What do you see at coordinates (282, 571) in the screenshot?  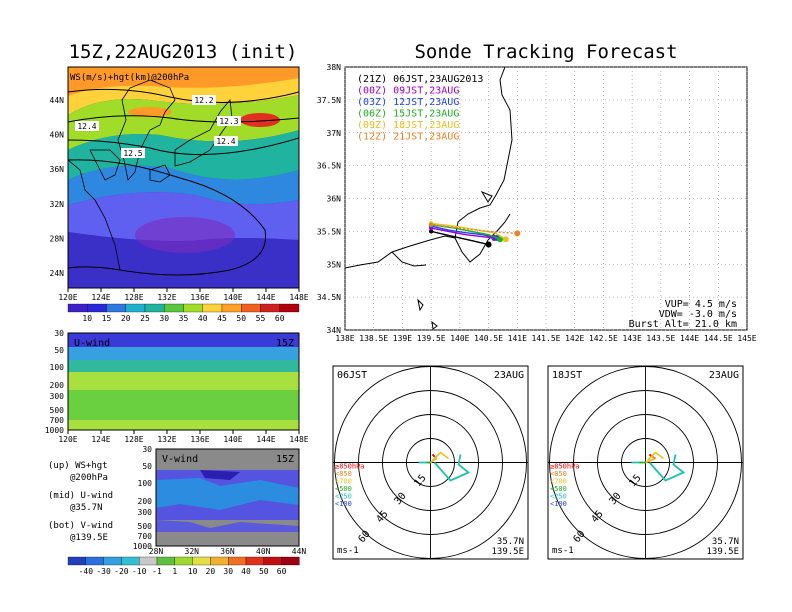 I see `v-colorbar-label: 60` at bounding box center [282, 571].